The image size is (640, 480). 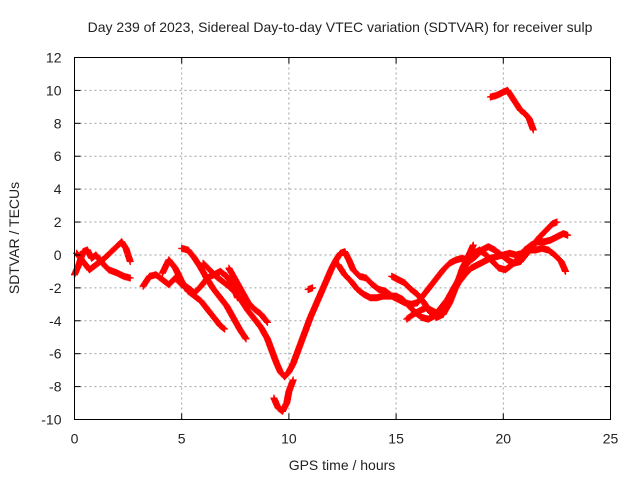 What do you see at coordinates (58, 222) in the screenshot?
I see `y-tick-label: 2` at bounding box center [58, 222].